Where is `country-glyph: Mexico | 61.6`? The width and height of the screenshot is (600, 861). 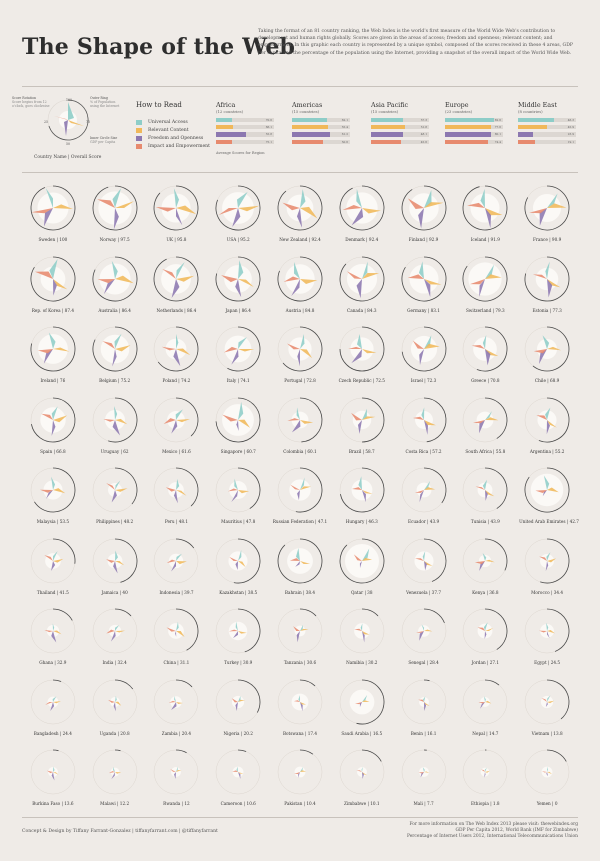 country-glyph: Mexico | 61.6 is located at coordinates (176, 428).